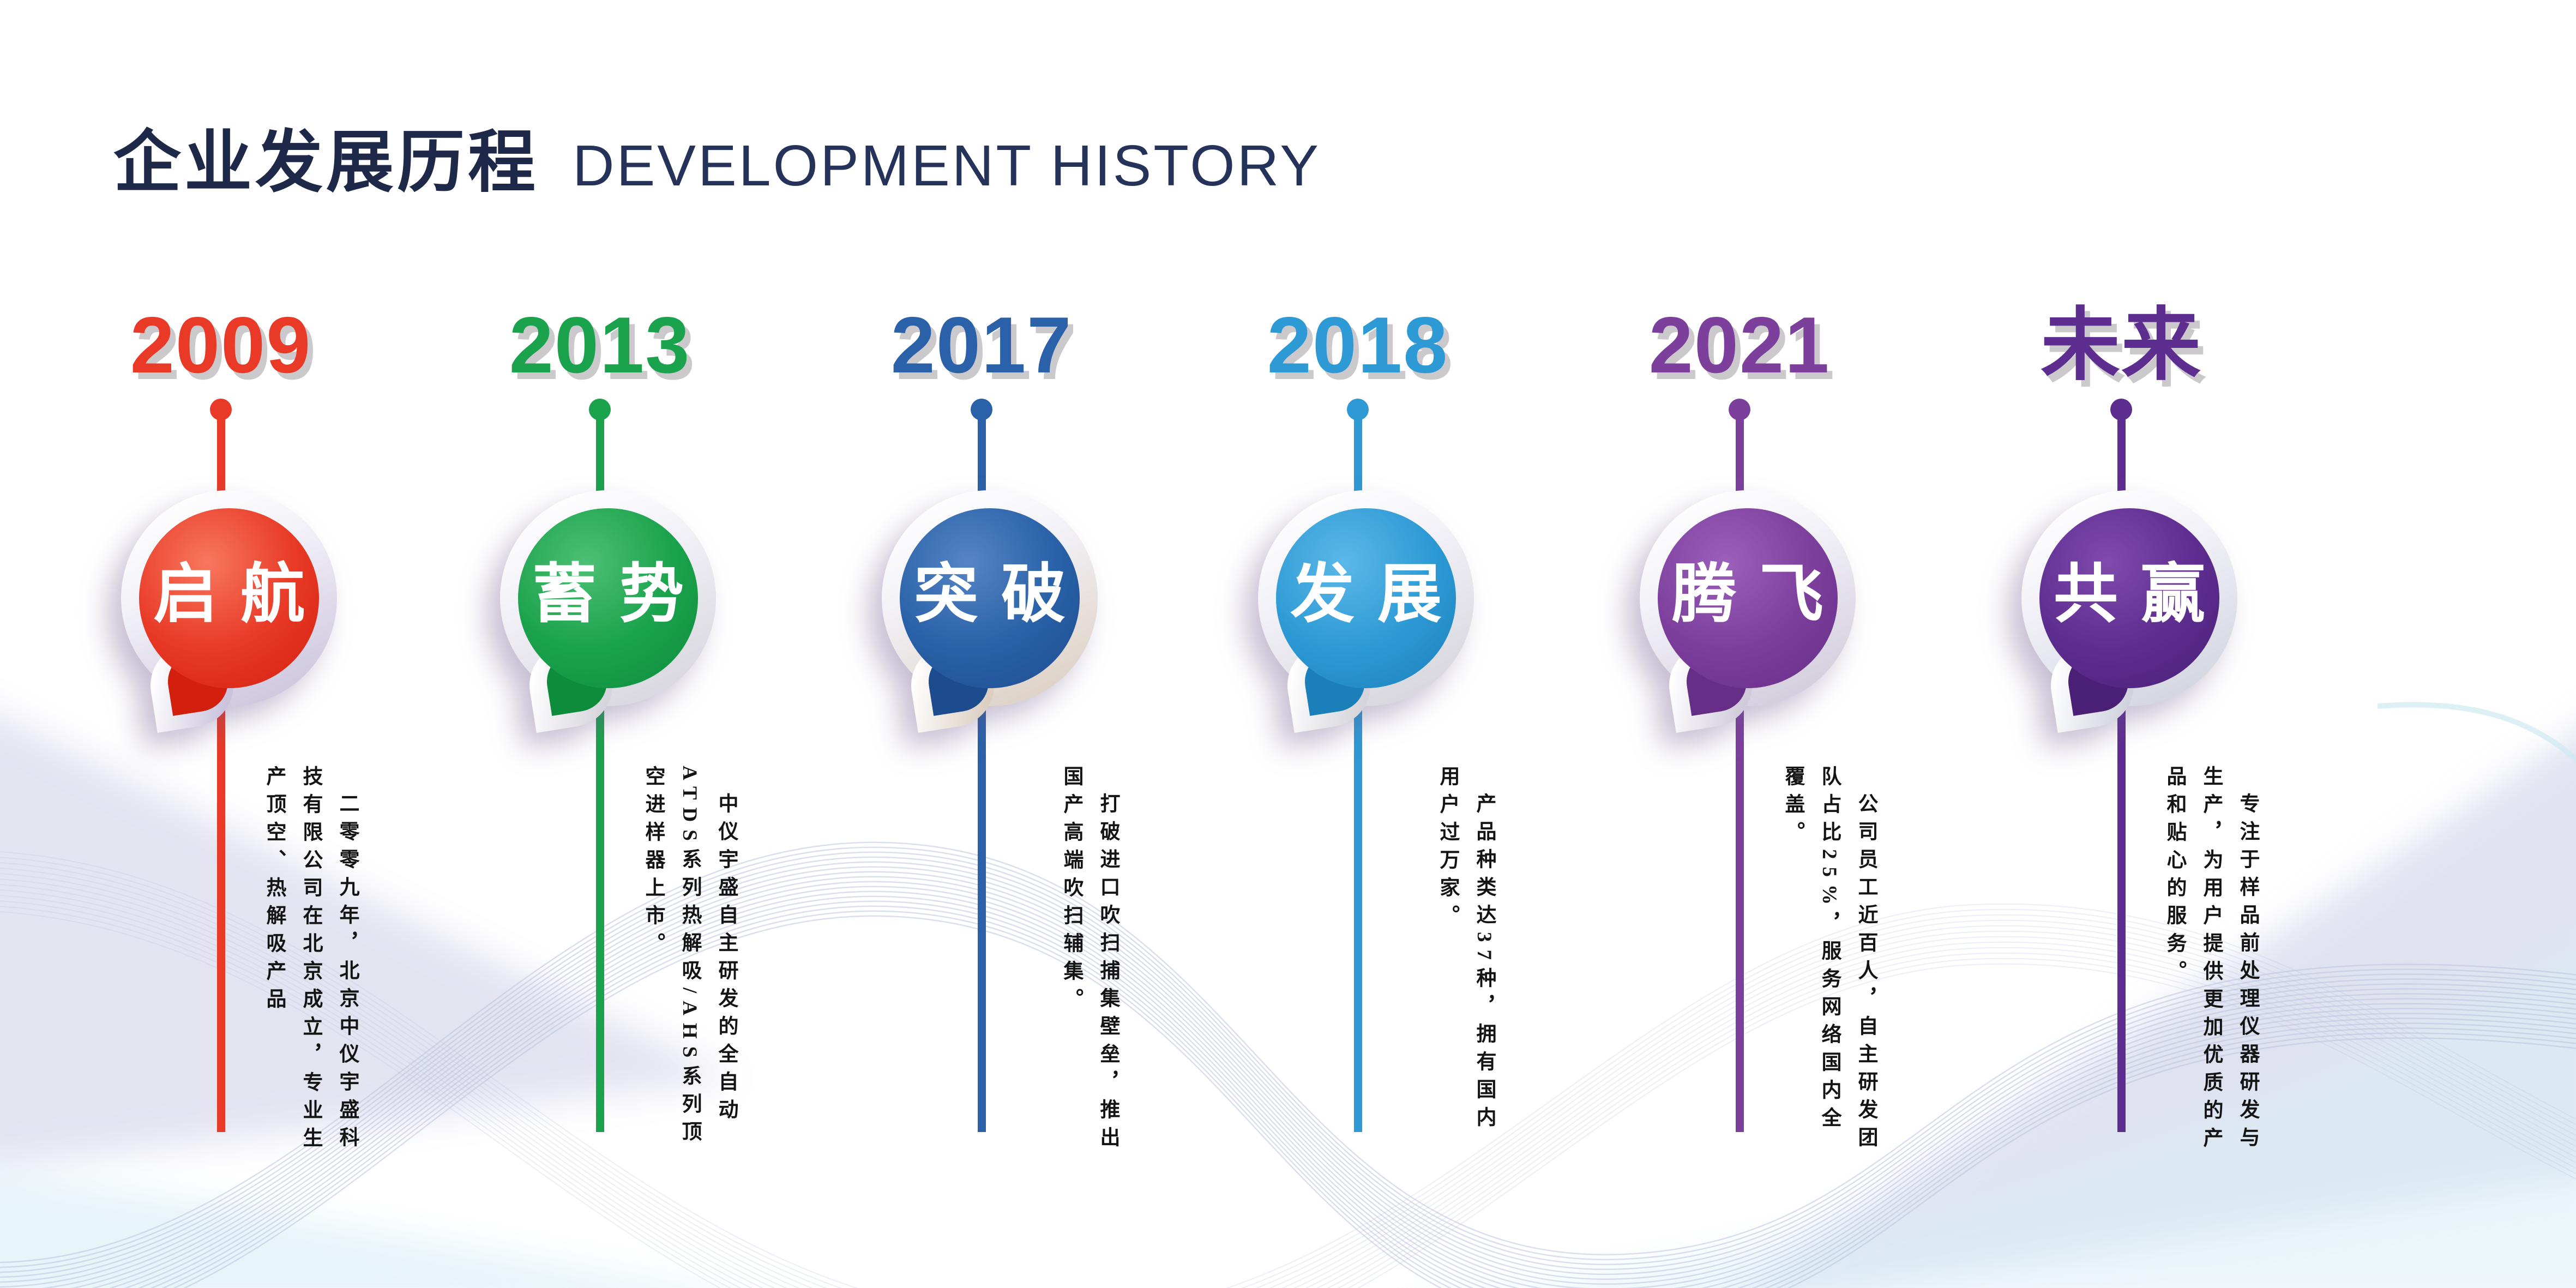  What do you see at coordinates (1465, 950) in the screenshot?
I see `milestone-description: 产品种类达37种，拥有国内用户过万家。` at bounding box center [1465, 950].